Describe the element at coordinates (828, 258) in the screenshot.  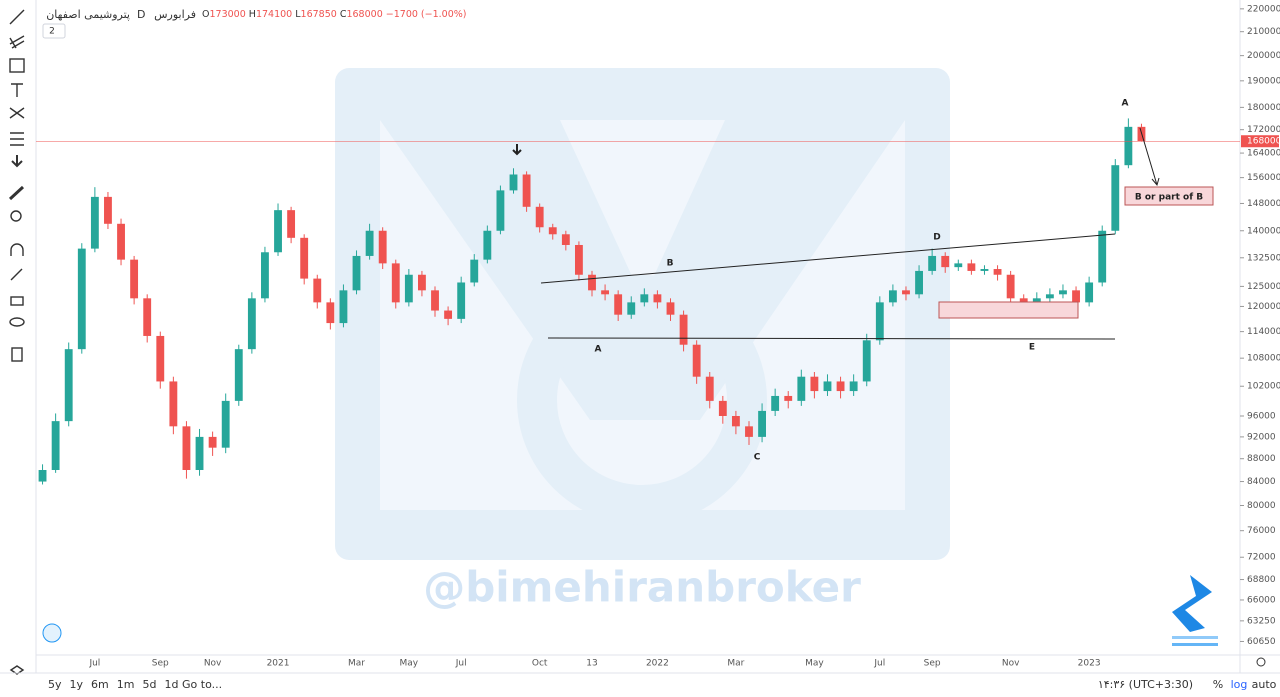
I see `trend-line` at that location.